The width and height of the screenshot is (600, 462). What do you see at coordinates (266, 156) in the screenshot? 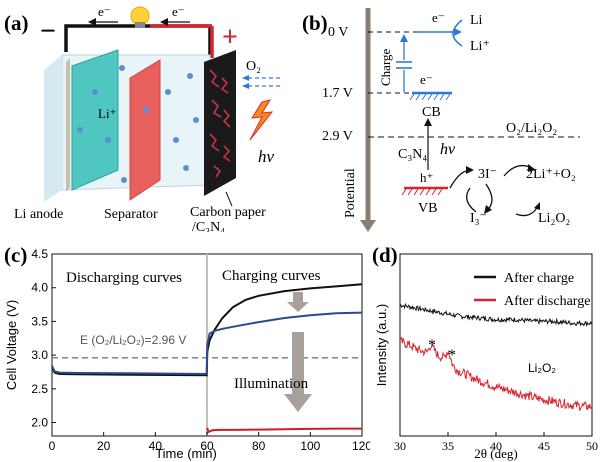
I see `hv-label-a: hν` at bounding box center [266, 156].